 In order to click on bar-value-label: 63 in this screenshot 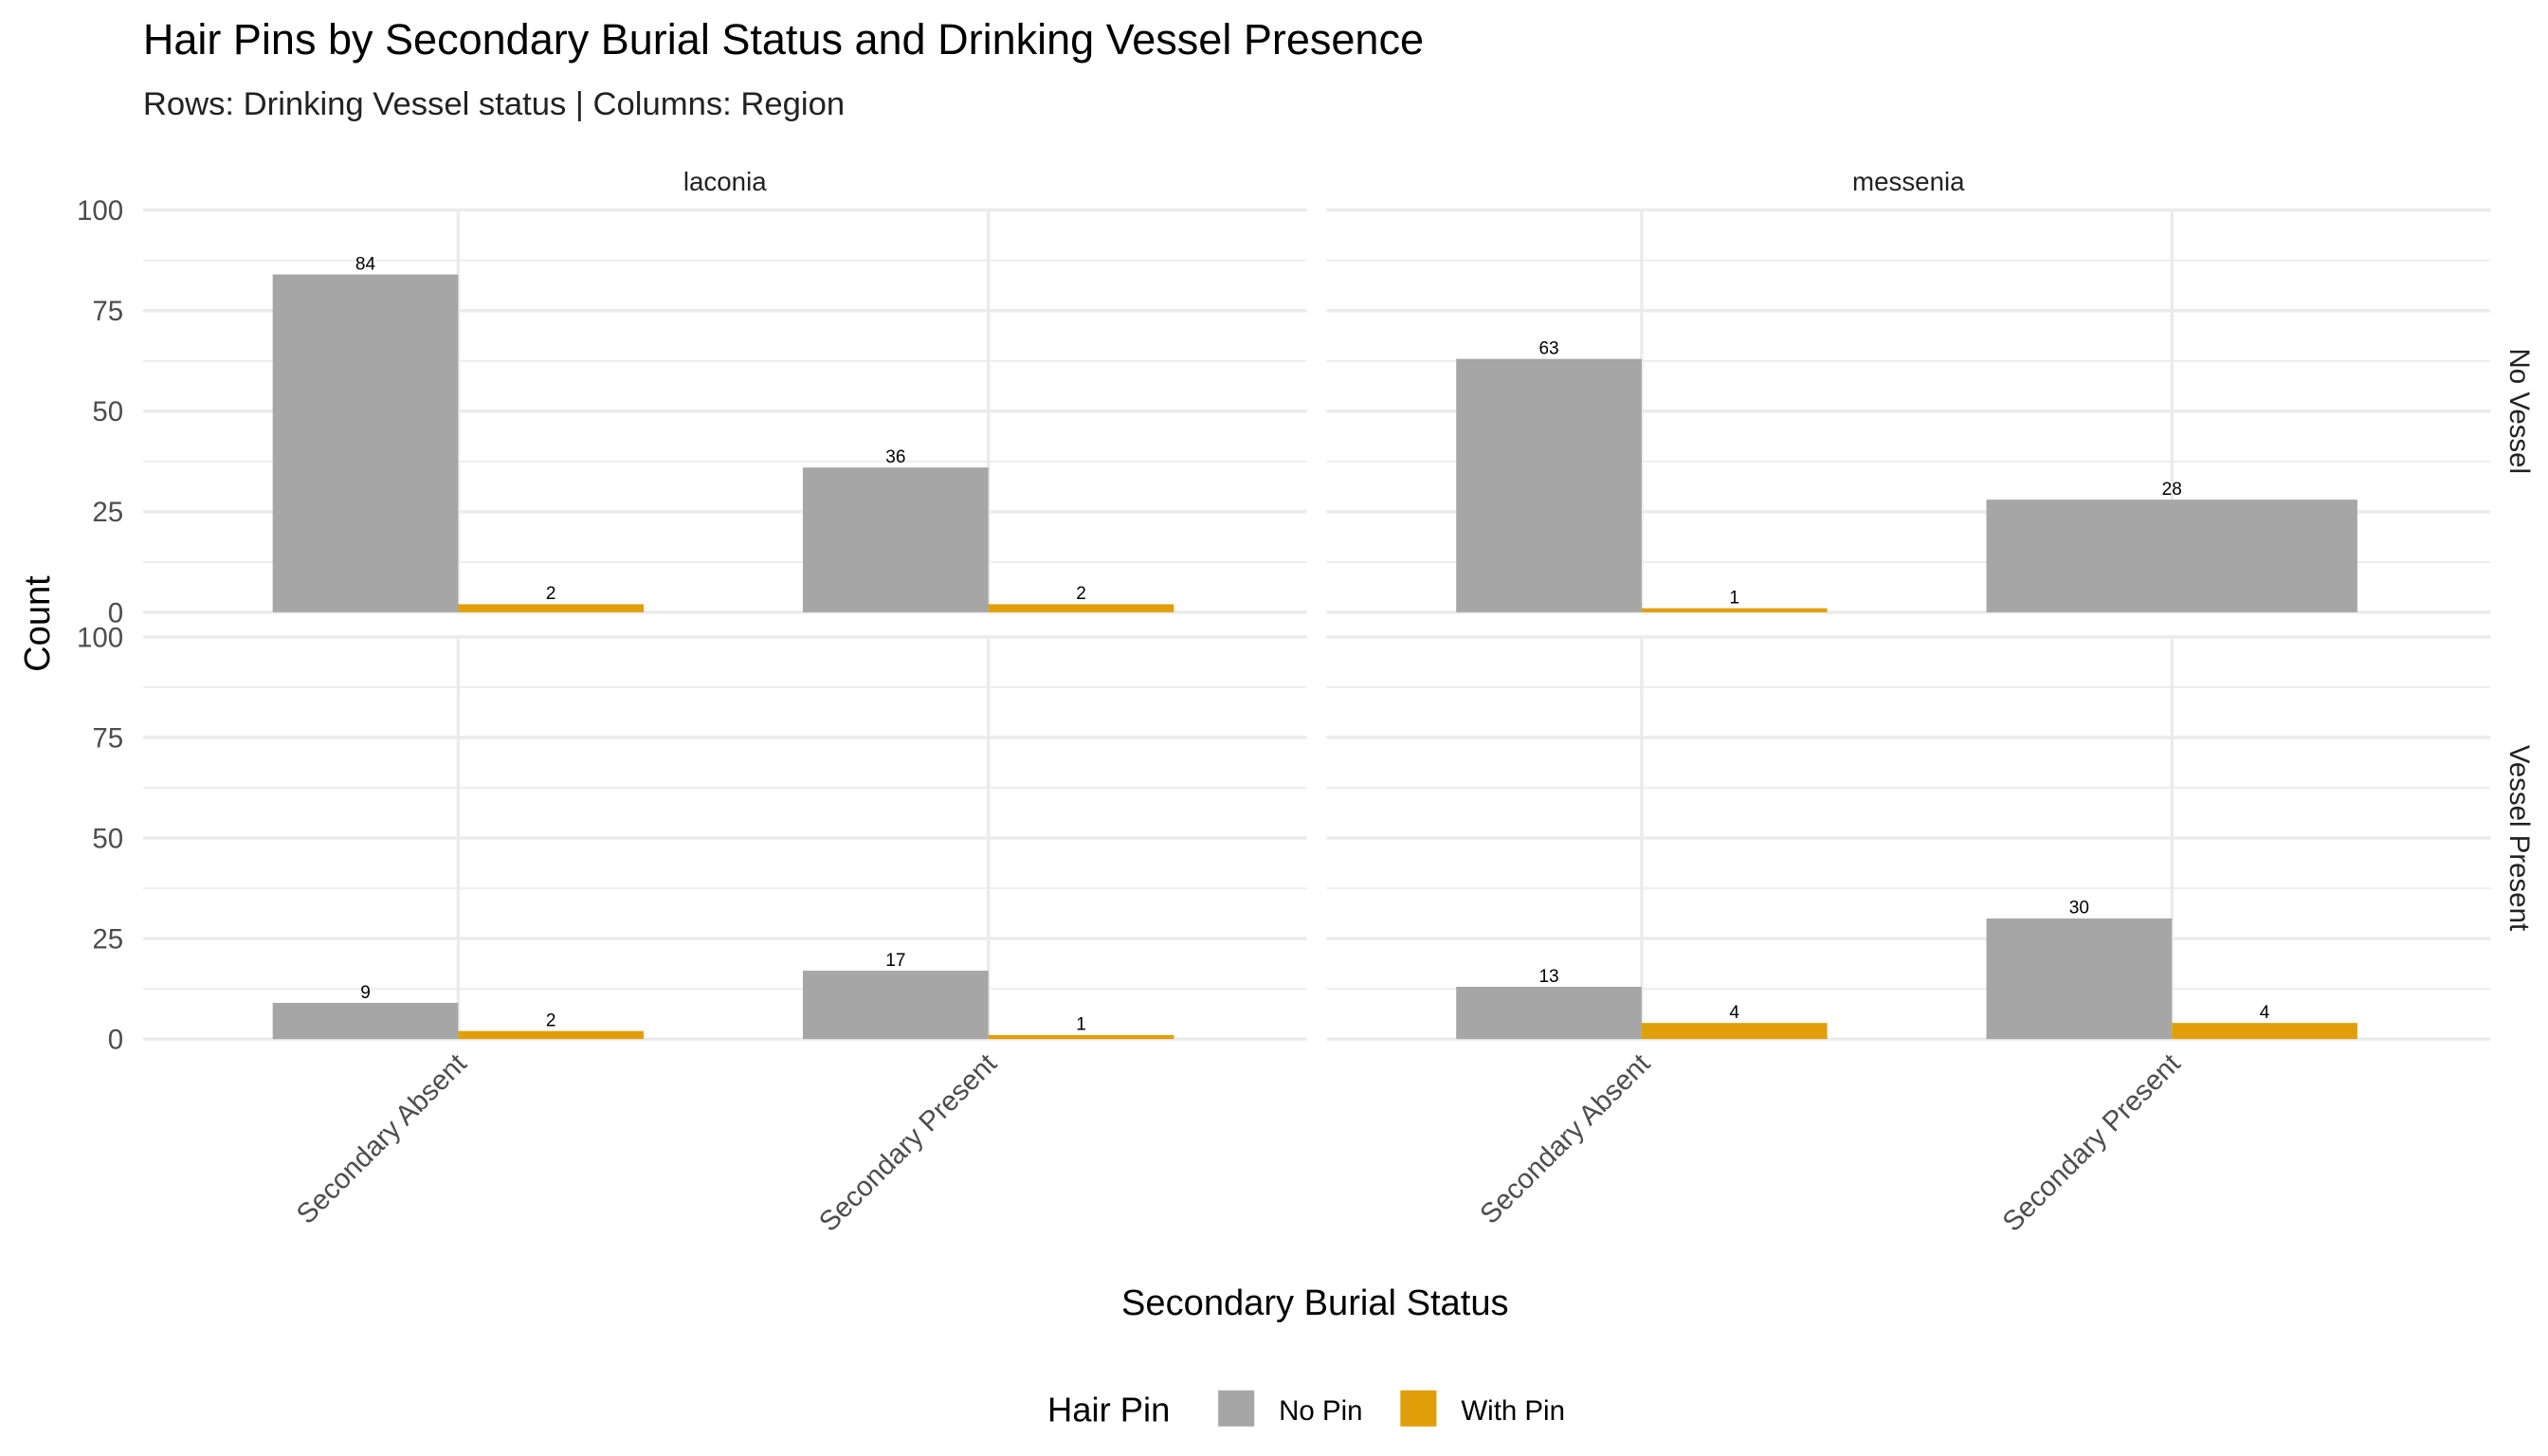, I will do `click(1548, 348)`.